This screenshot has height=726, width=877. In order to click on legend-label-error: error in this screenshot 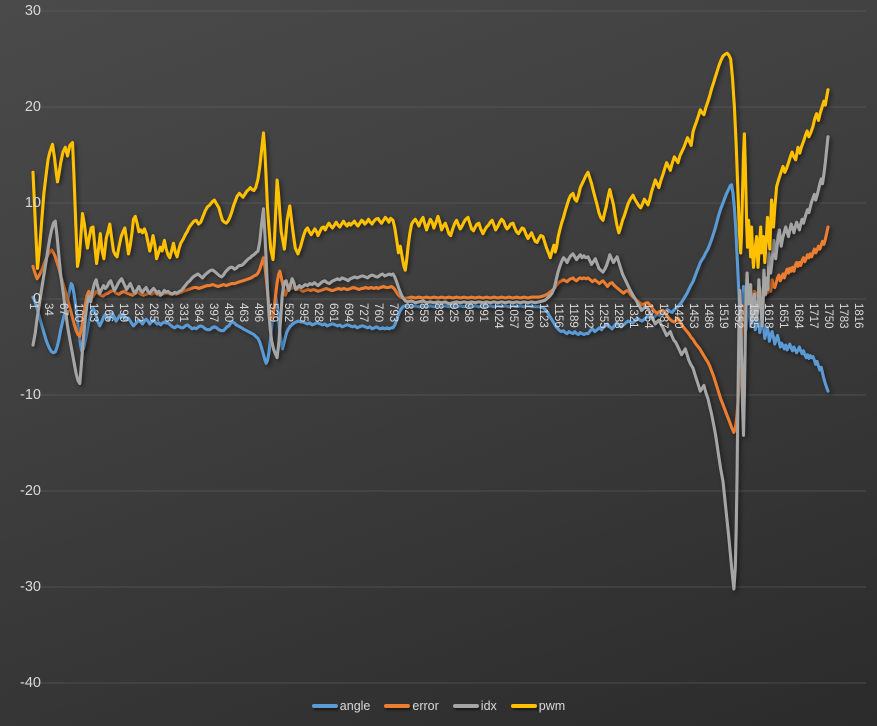, I will do `click(425, 706)`.